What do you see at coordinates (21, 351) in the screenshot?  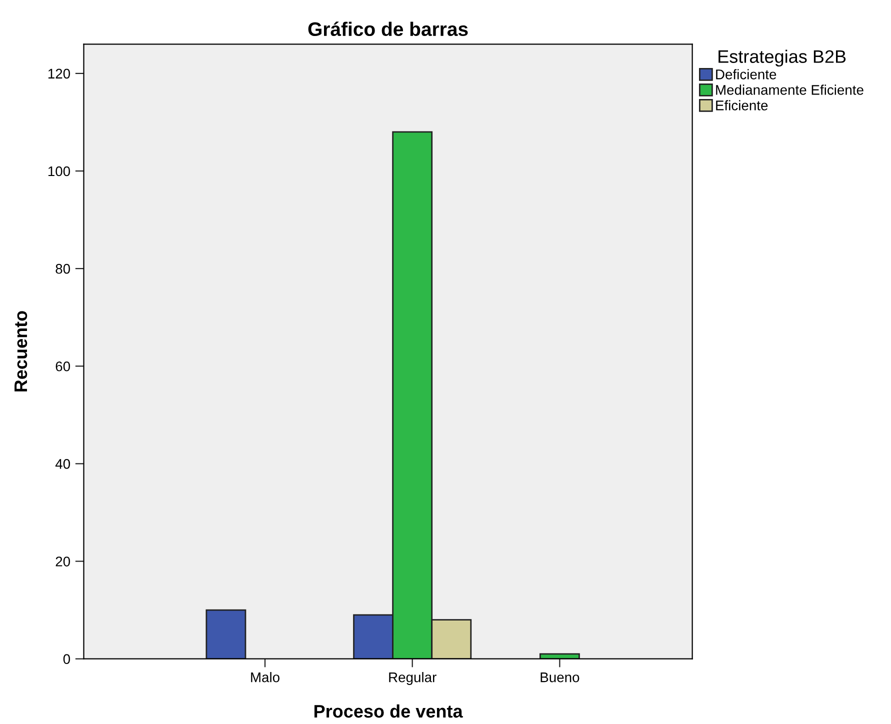 I see `y-axis-title: Recuento` at bounding box center [21, 351].